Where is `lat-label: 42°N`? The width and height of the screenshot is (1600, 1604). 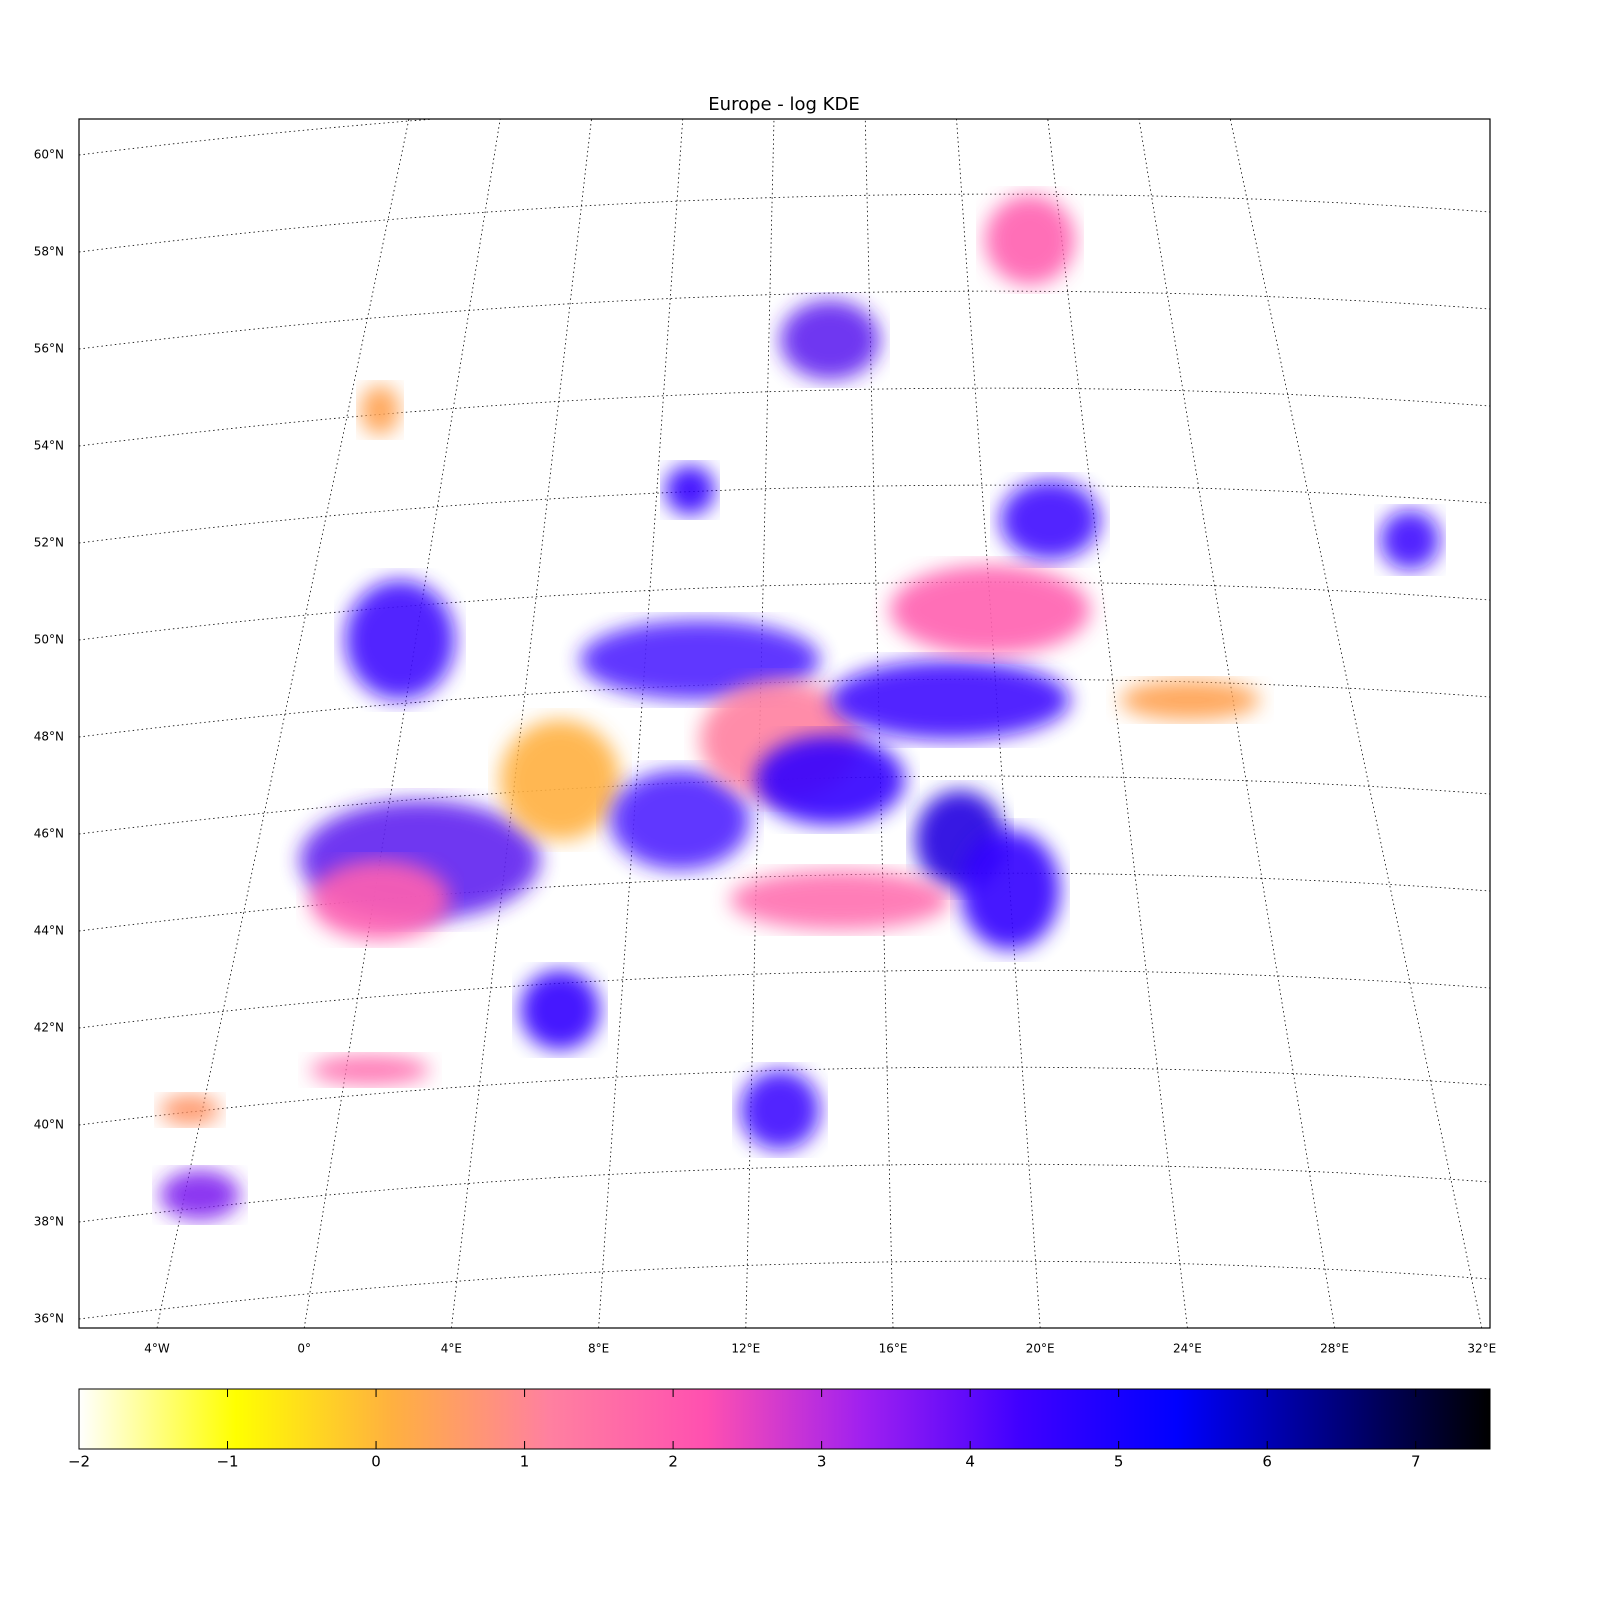 lat-label: 42°N is located at coordinates (49, 1028).